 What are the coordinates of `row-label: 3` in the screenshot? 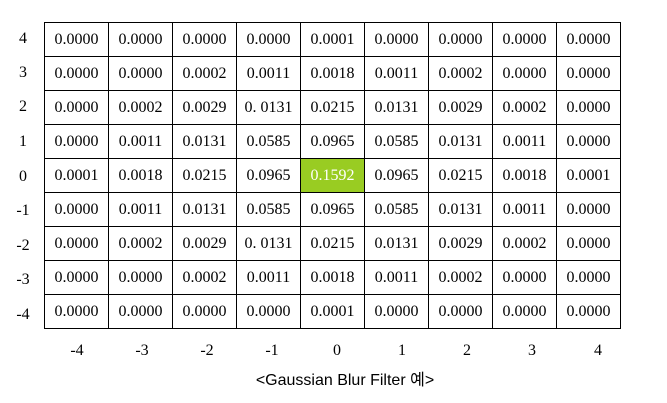 It's located at (23, 72).